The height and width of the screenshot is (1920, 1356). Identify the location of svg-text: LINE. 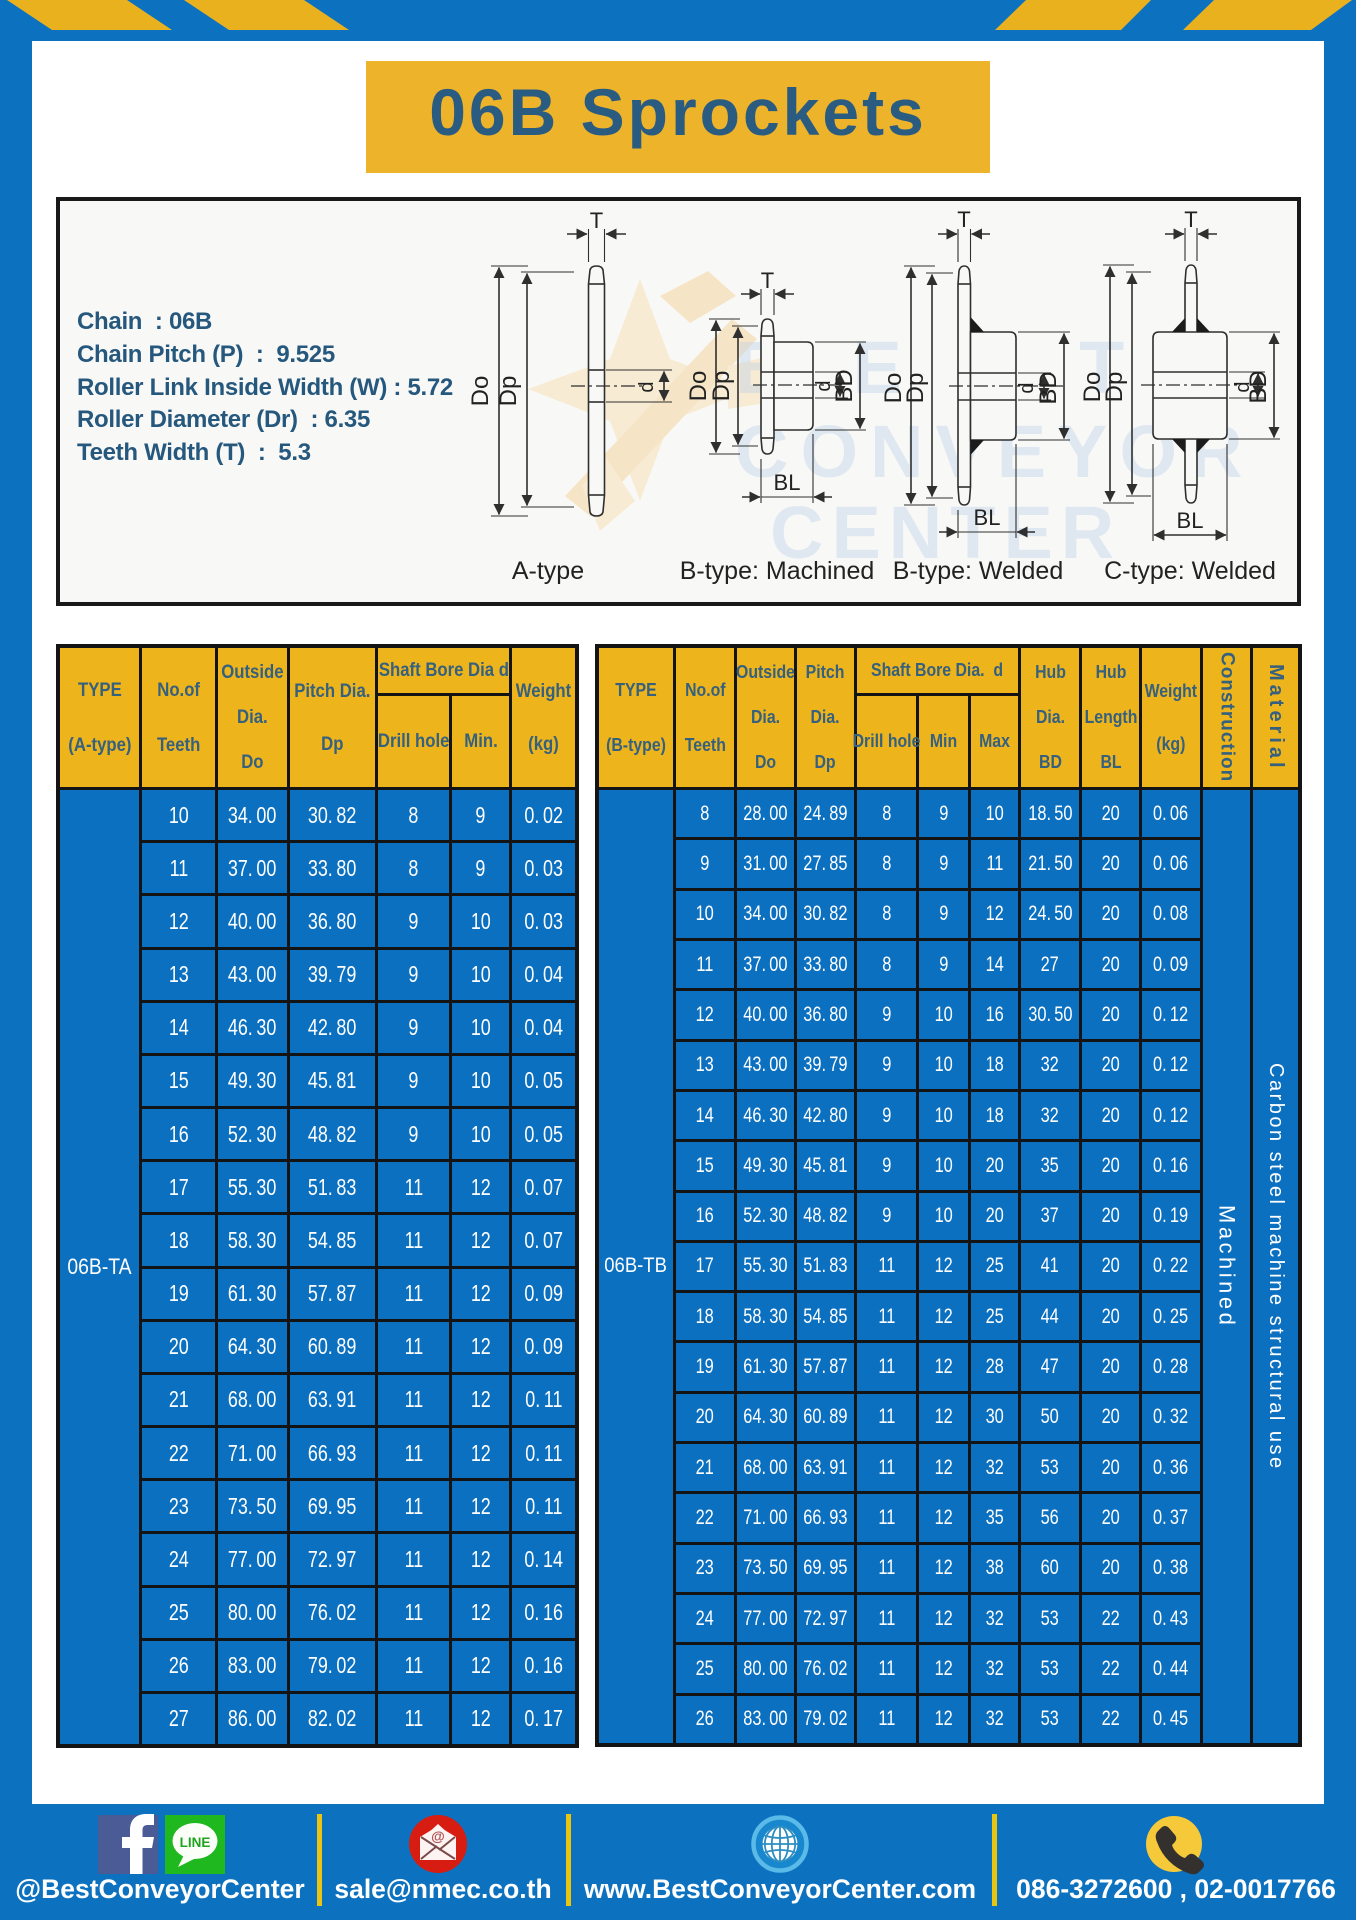
(195, 1842).